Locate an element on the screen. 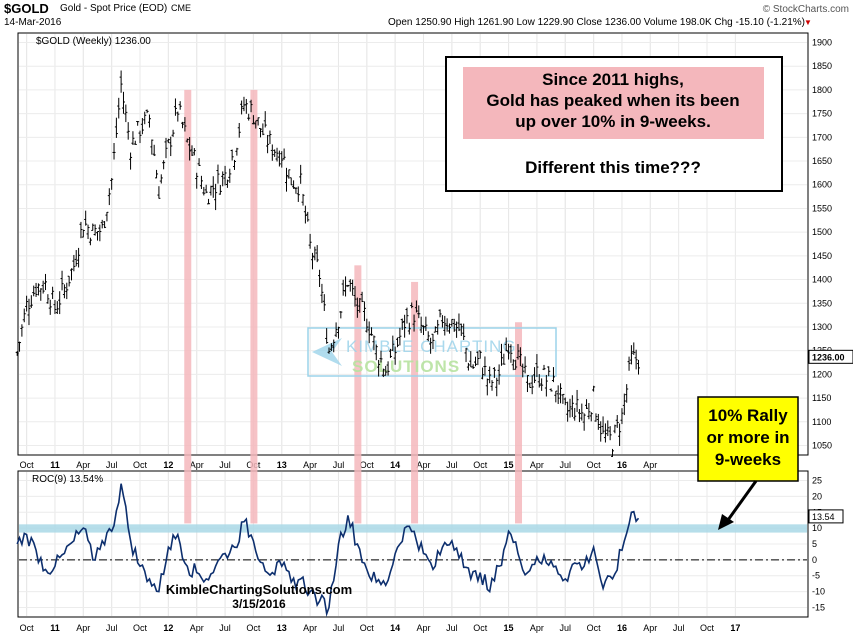  callout-question: Different this time??? is located at coordinates (613, 167).